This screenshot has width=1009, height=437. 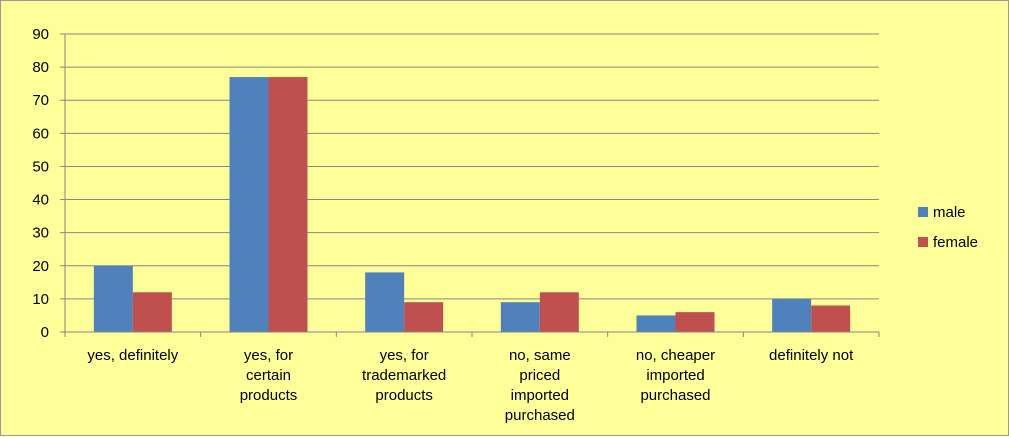 What do you see at coordinates (40, 67) in the screenshot?
I see `y-tick-label: 80` at bounding box center [40, 67].